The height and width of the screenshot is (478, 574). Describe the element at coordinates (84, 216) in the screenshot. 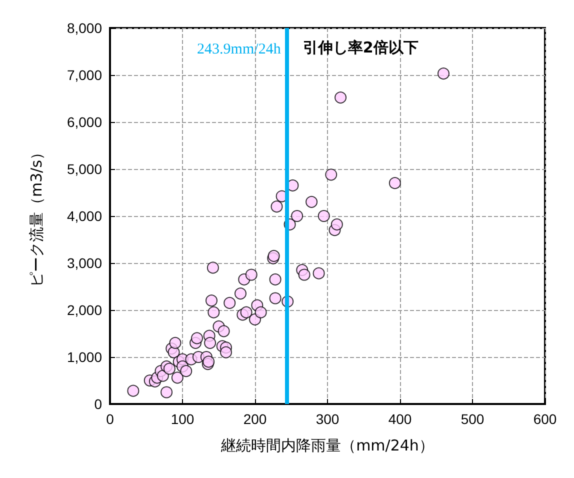

I see `y-tick-label: 4,000` at that location.